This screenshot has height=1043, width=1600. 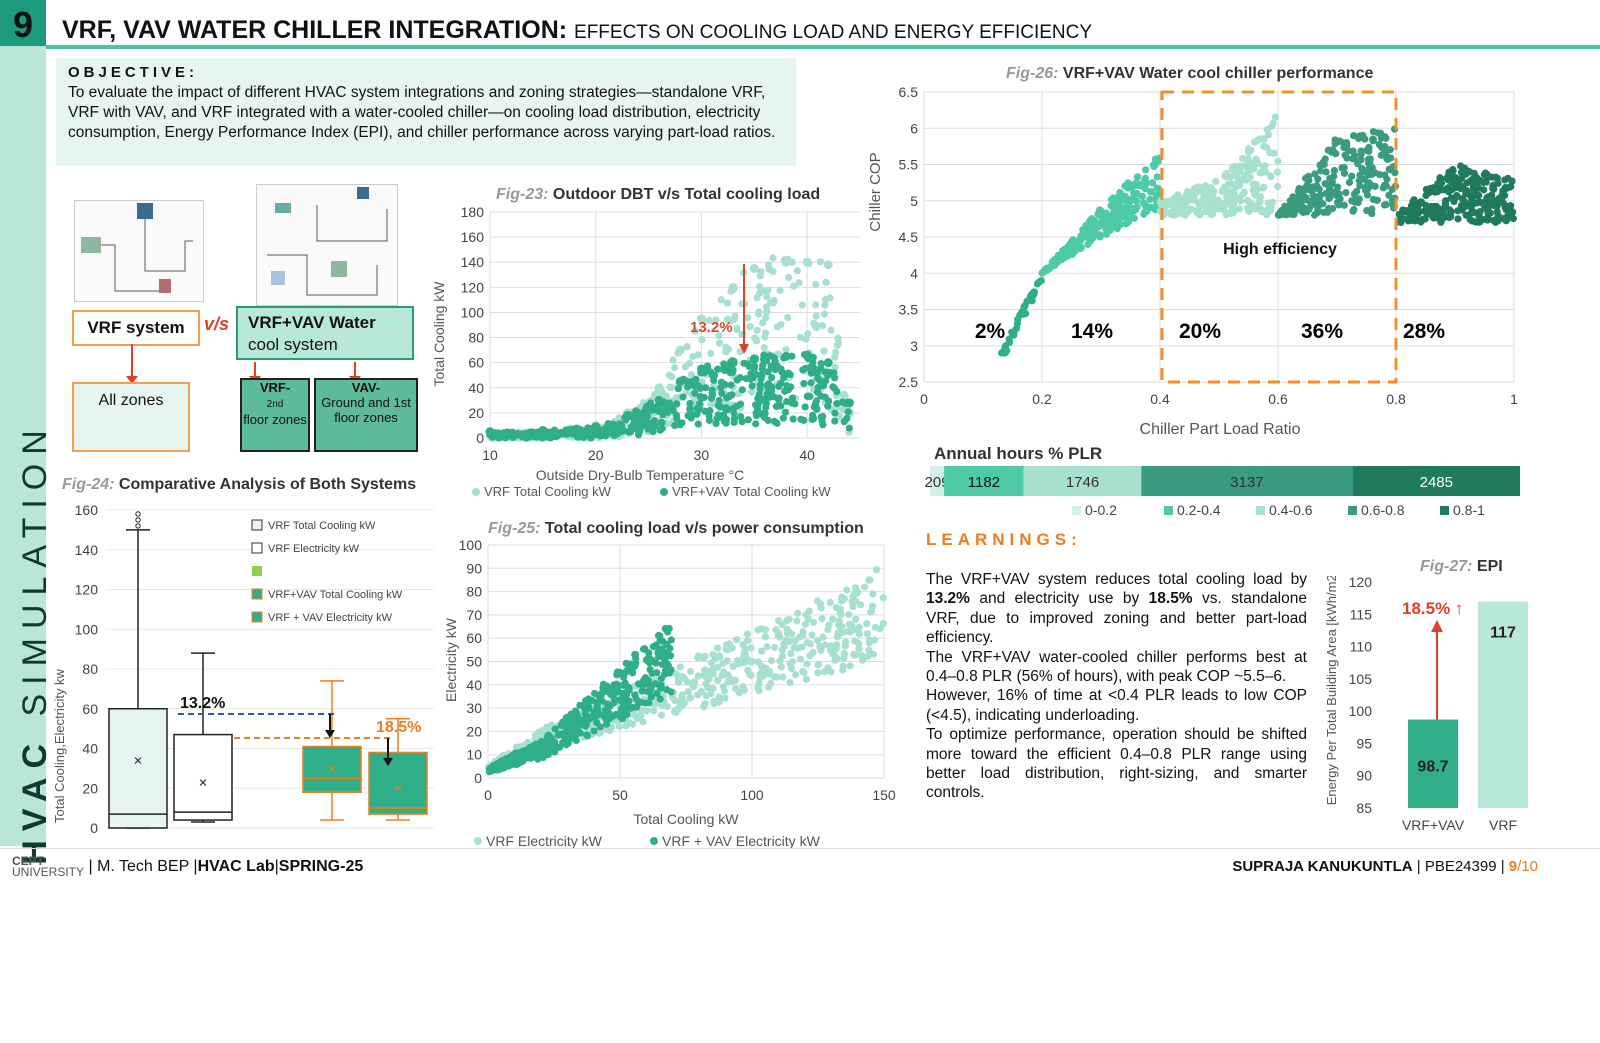 What do you see at coordinates (332, 768) in the screenshot?
I see `fig24-mean-marker-2: ×` at bounding box center [332, 768].